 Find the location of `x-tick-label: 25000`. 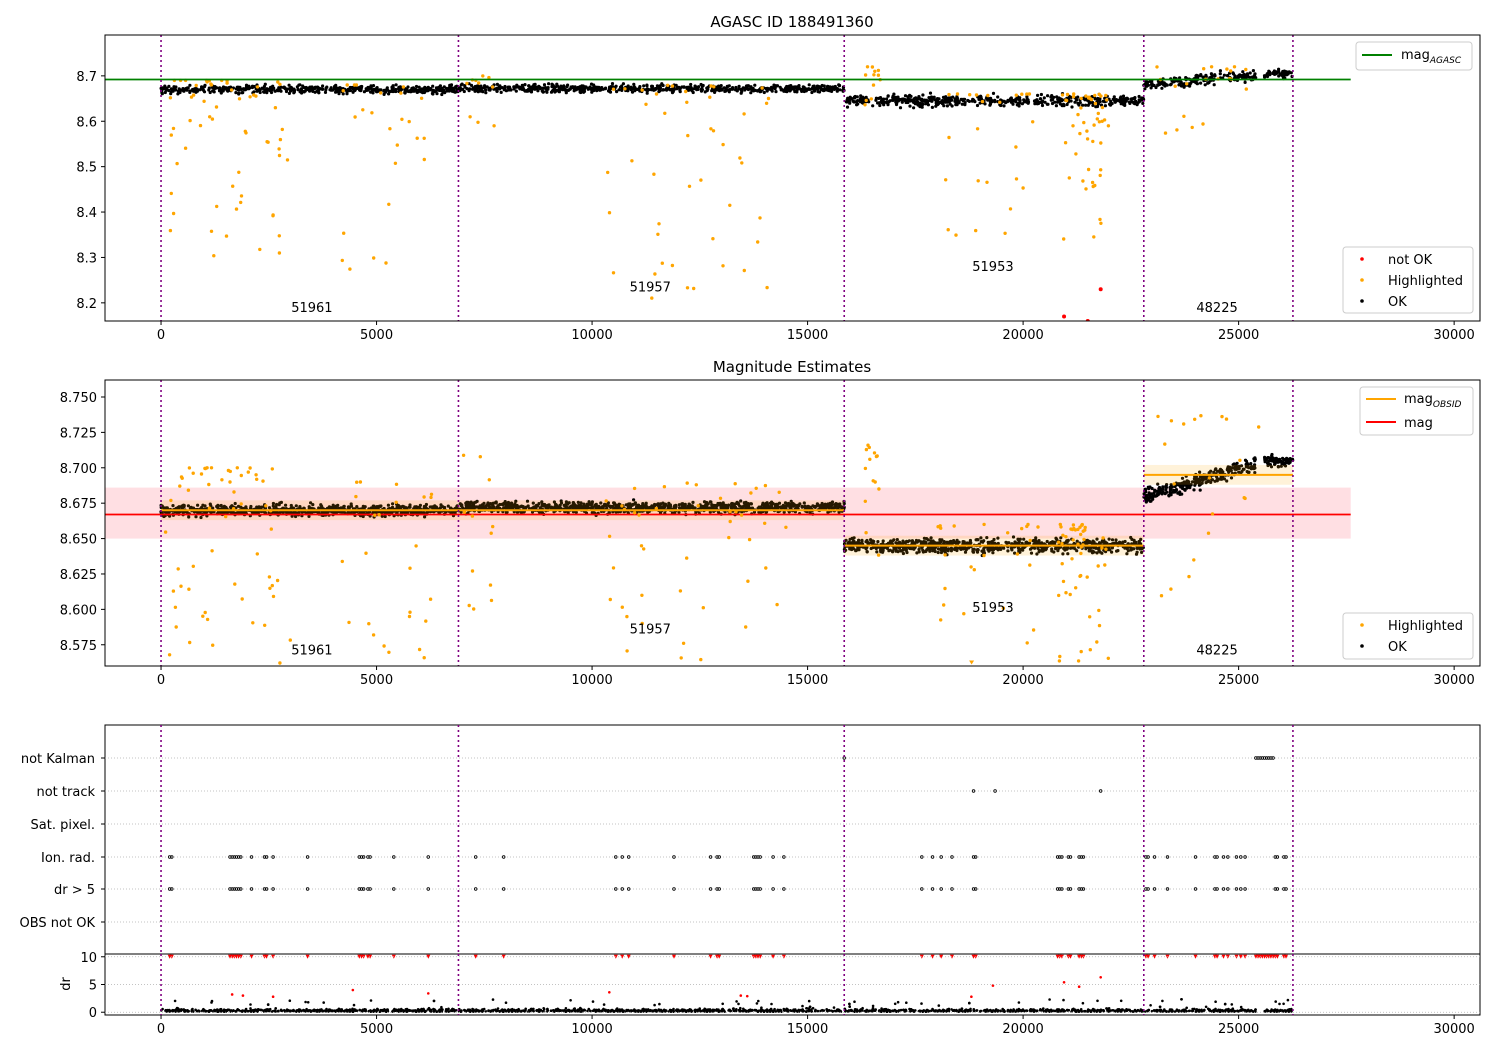

x-tick-label: 25000 is located at coordinates (1238, 335).